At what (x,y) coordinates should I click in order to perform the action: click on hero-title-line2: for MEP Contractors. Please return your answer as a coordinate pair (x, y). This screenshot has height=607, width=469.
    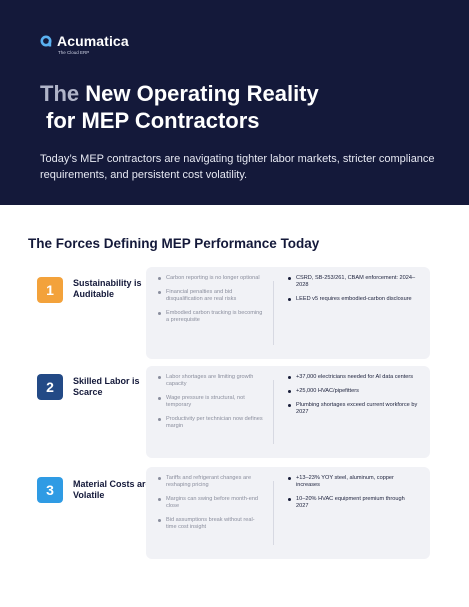
    Looking at the image, I should click on (153, 120).